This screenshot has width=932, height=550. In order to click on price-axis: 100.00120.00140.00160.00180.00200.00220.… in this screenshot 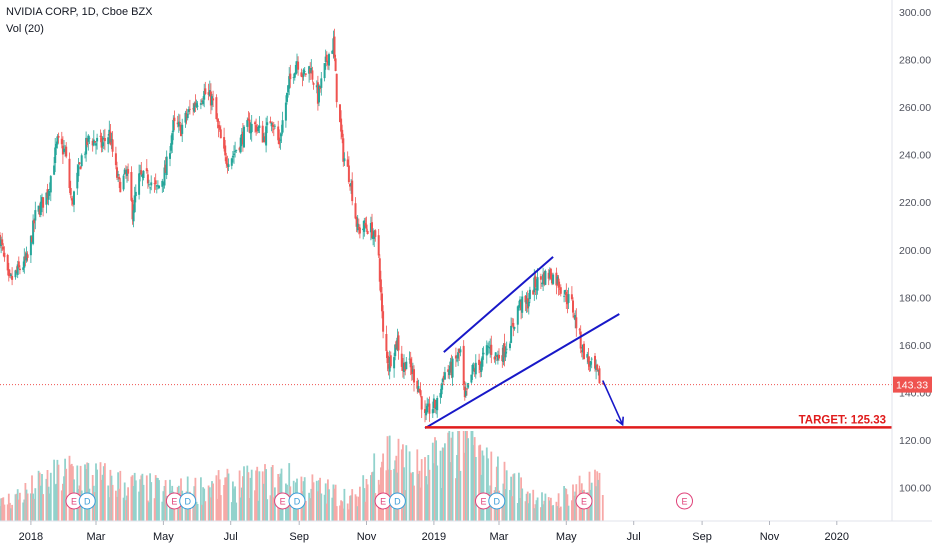, I will do `click(915, 251)`.